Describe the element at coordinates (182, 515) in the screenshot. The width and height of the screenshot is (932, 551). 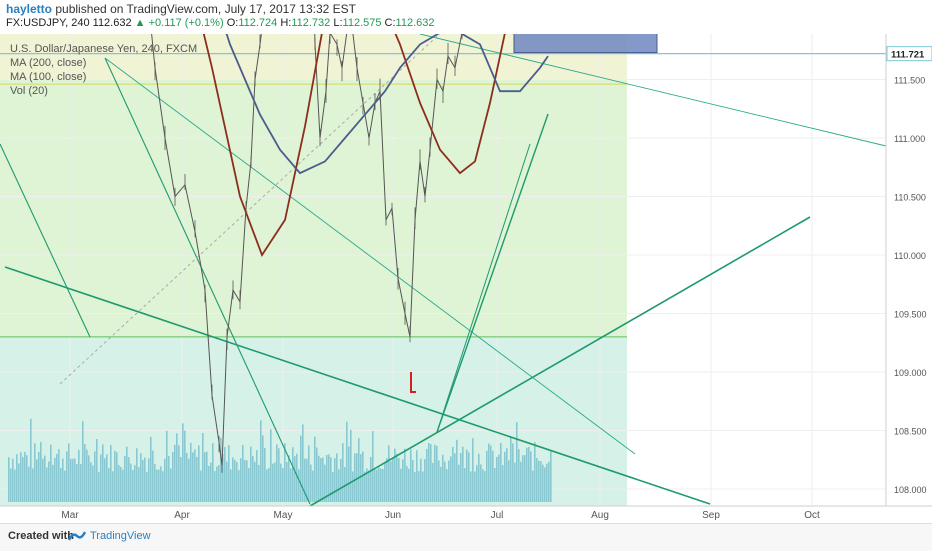
I see `time-tick-1: Apr` at that location.